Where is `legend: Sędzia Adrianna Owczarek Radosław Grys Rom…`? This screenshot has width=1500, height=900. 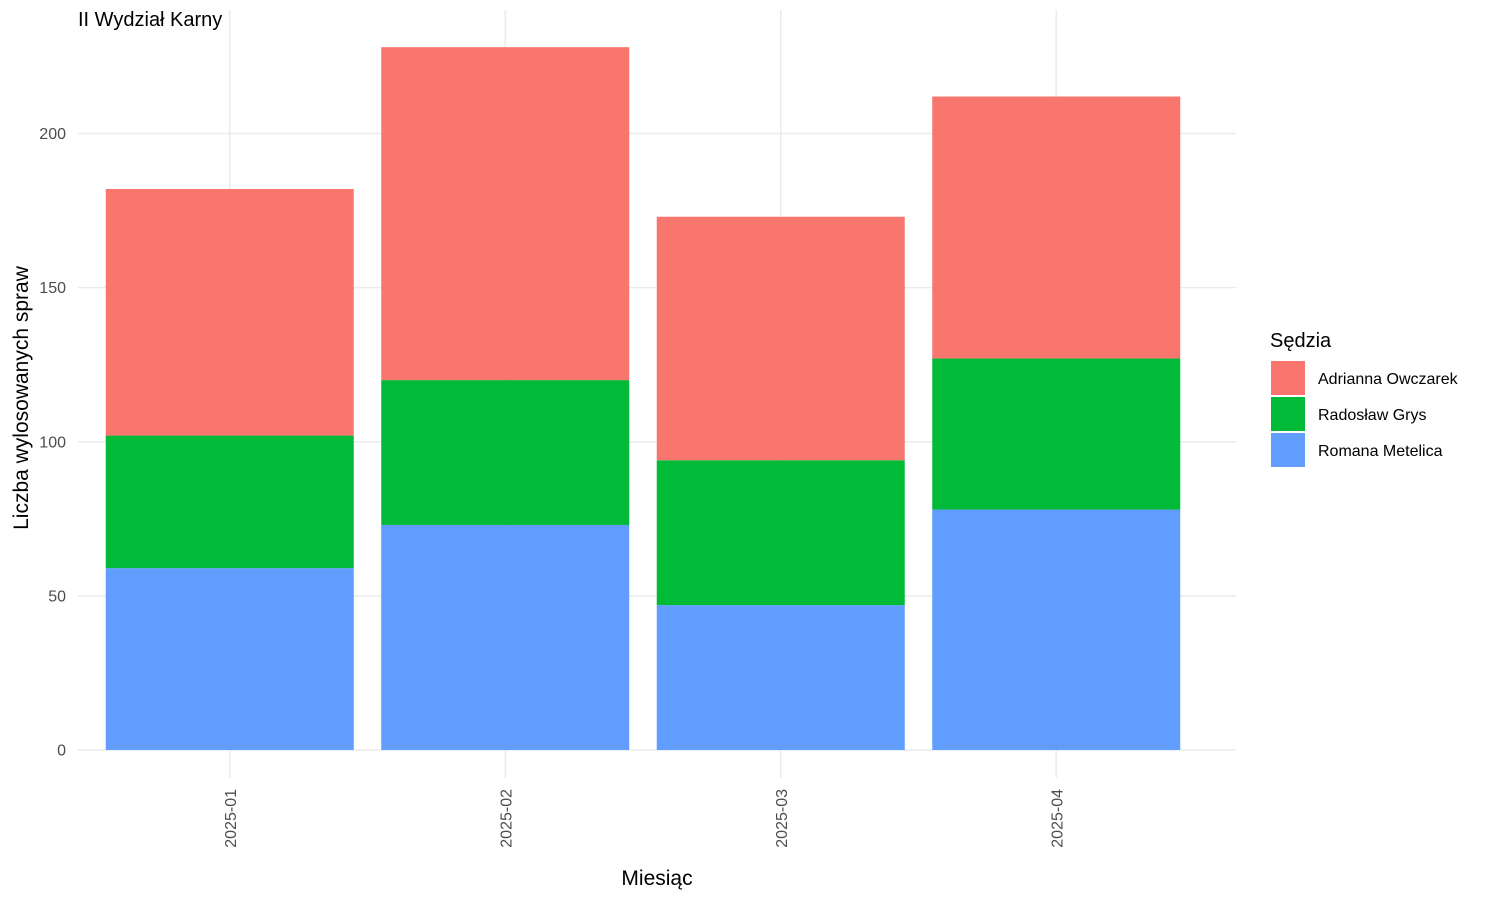
legend: Sędzia Adrianna Owczarek Radosław Grys Rom… is located at coordinates (1364, 398).